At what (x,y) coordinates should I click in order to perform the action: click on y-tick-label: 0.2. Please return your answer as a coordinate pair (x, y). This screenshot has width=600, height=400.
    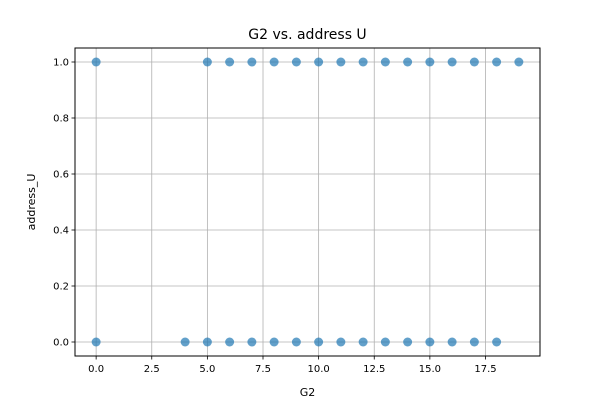
    Looking at the image, I should click on (61, 287).